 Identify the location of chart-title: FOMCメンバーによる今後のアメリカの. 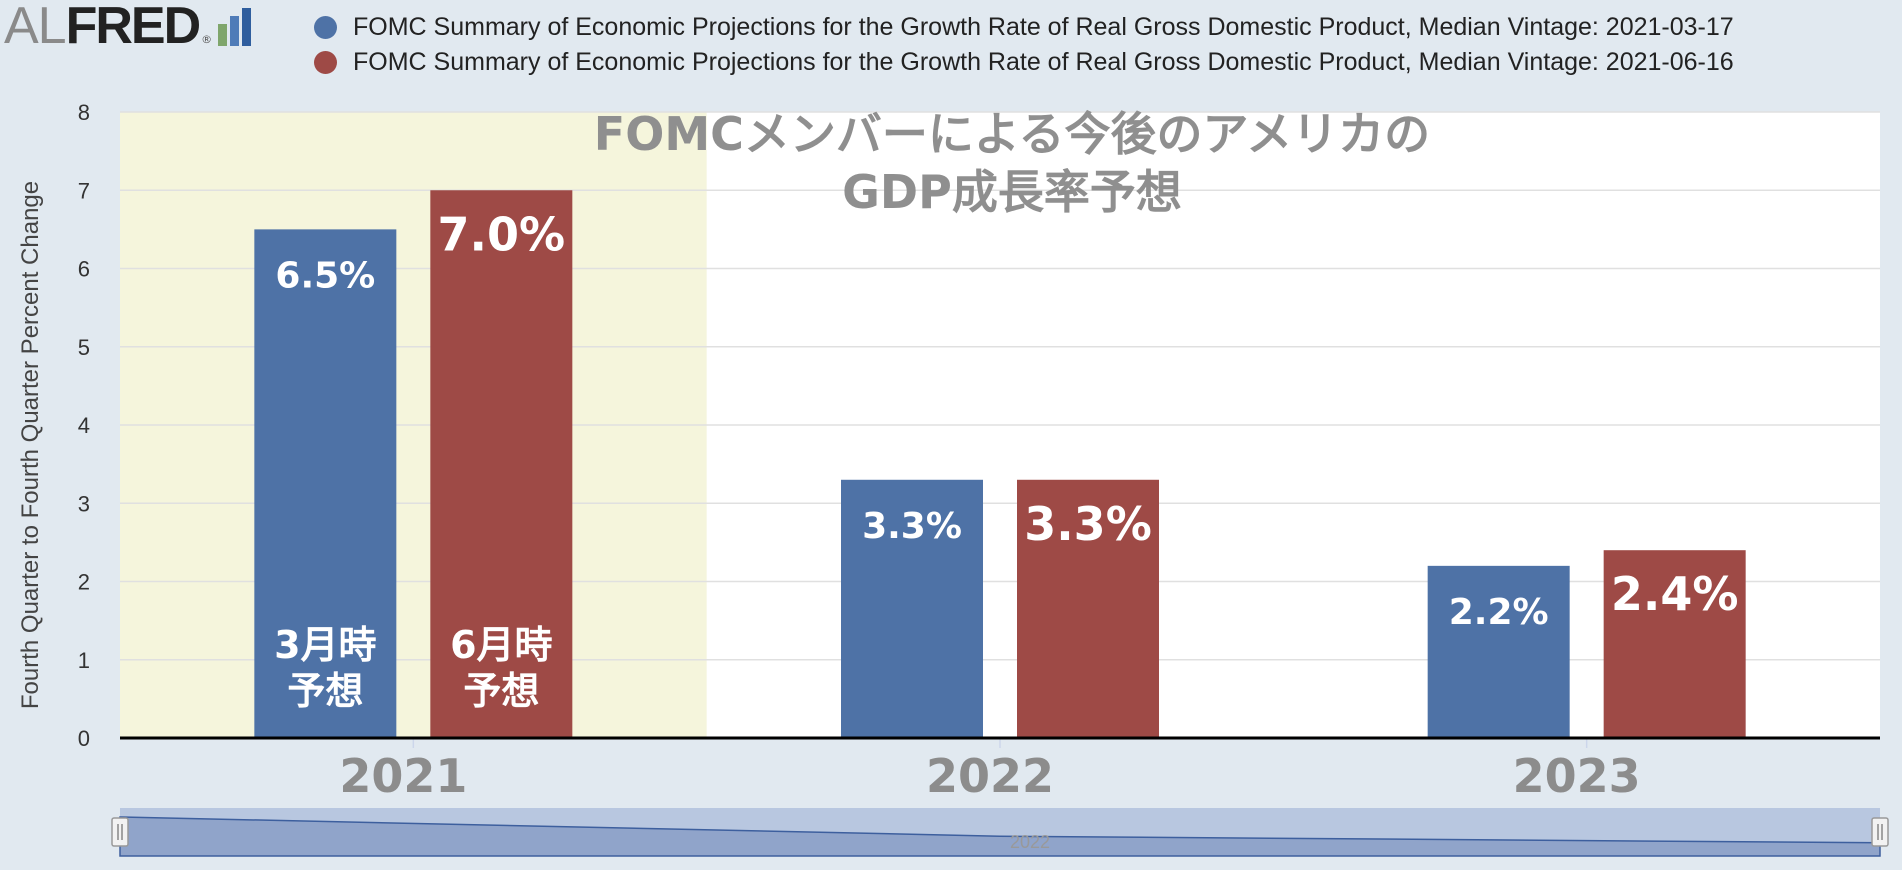
(1012, 134).